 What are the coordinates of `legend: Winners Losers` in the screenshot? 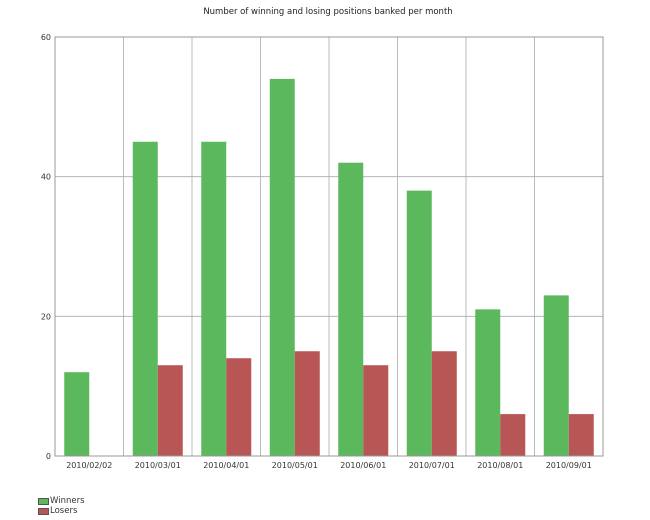 It's located at (61, 506).